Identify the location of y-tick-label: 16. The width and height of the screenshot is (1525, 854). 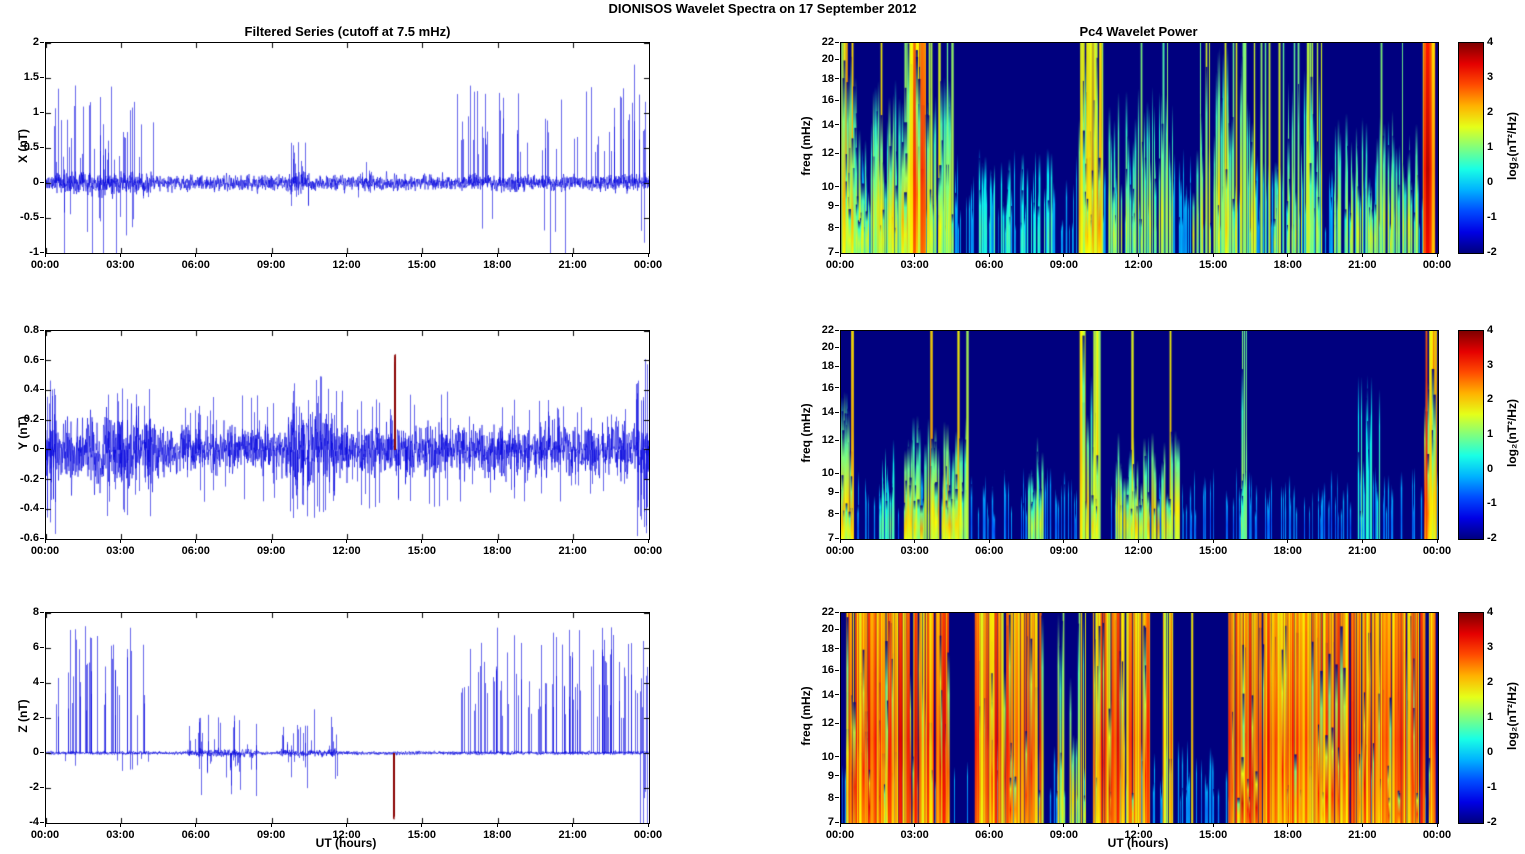
(827, 670).